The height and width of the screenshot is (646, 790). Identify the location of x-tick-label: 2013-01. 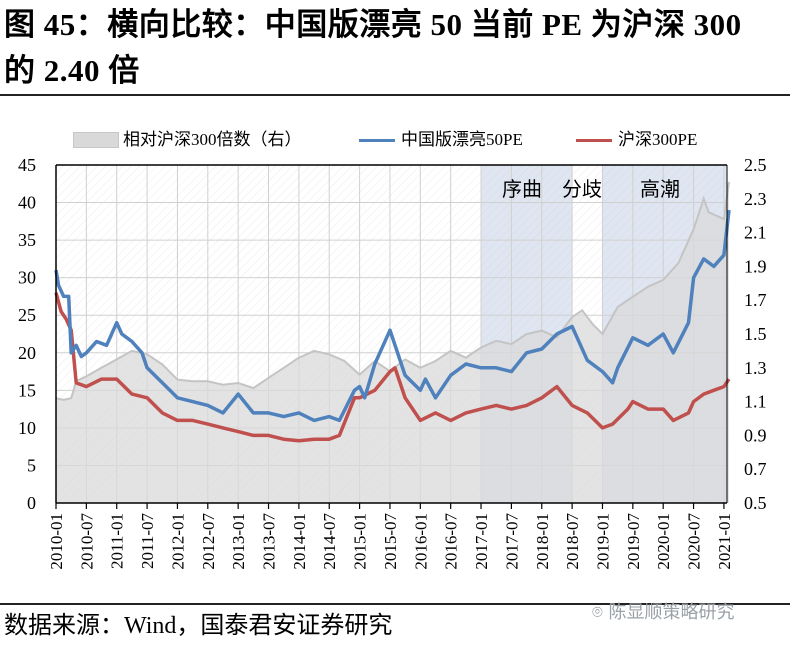
(238, 541).